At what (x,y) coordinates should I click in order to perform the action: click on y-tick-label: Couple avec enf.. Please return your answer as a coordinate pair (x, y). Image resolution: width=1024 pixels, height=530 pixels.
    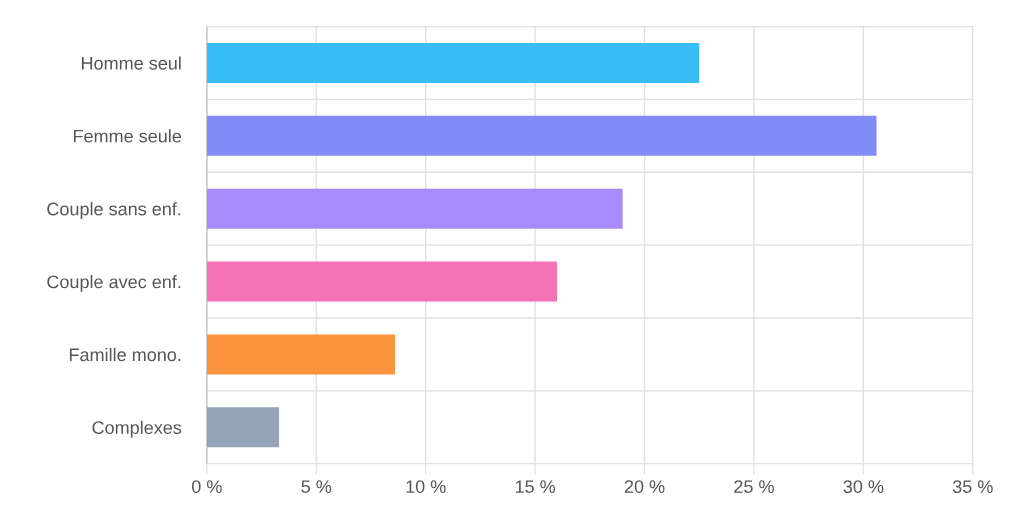
    Looking at the image, I should click on (114, 283).